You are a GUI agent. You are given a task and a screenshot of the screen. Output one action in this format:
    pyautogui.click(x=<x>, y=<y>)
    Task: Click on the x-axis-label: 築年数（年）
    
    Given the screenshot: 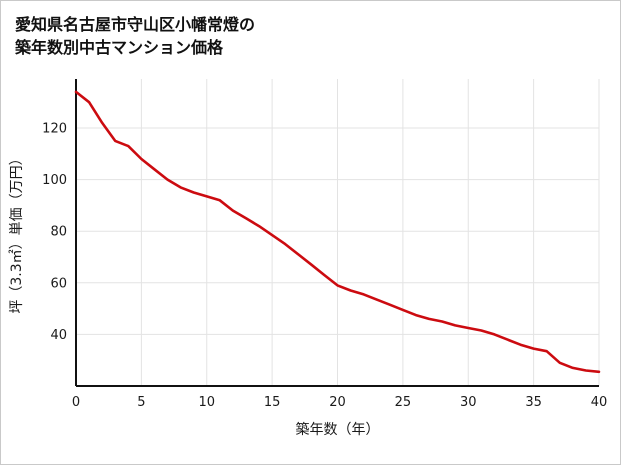 What is the action you would take?
    pyautogui.click(x=338, y=430)
    